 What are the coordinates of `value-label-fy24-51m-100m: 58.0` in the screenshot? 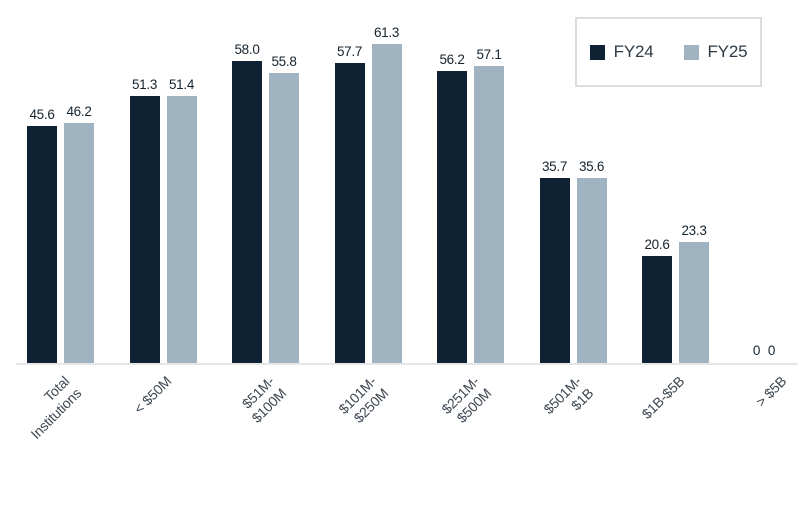 It's located at (247, 49).